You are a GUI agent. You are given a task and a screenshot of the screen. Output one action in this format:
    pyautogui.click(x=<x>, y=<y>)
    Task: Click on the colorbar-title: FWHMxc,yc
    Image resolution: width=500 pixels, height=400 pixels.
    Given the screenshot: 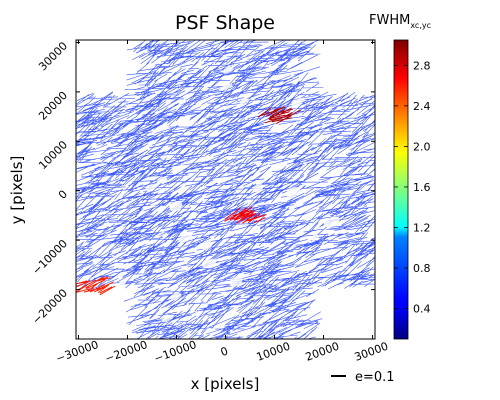 What is the action you would take?
    pyautogui.click(x=400, y=21)
    